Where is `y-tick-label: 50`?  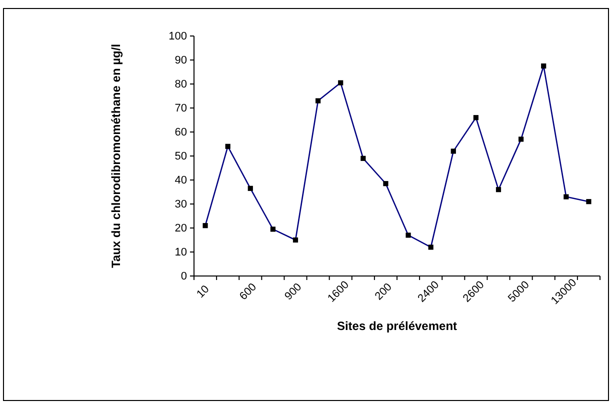 y-tick-label: 50 is located at coordinates (180, 156).